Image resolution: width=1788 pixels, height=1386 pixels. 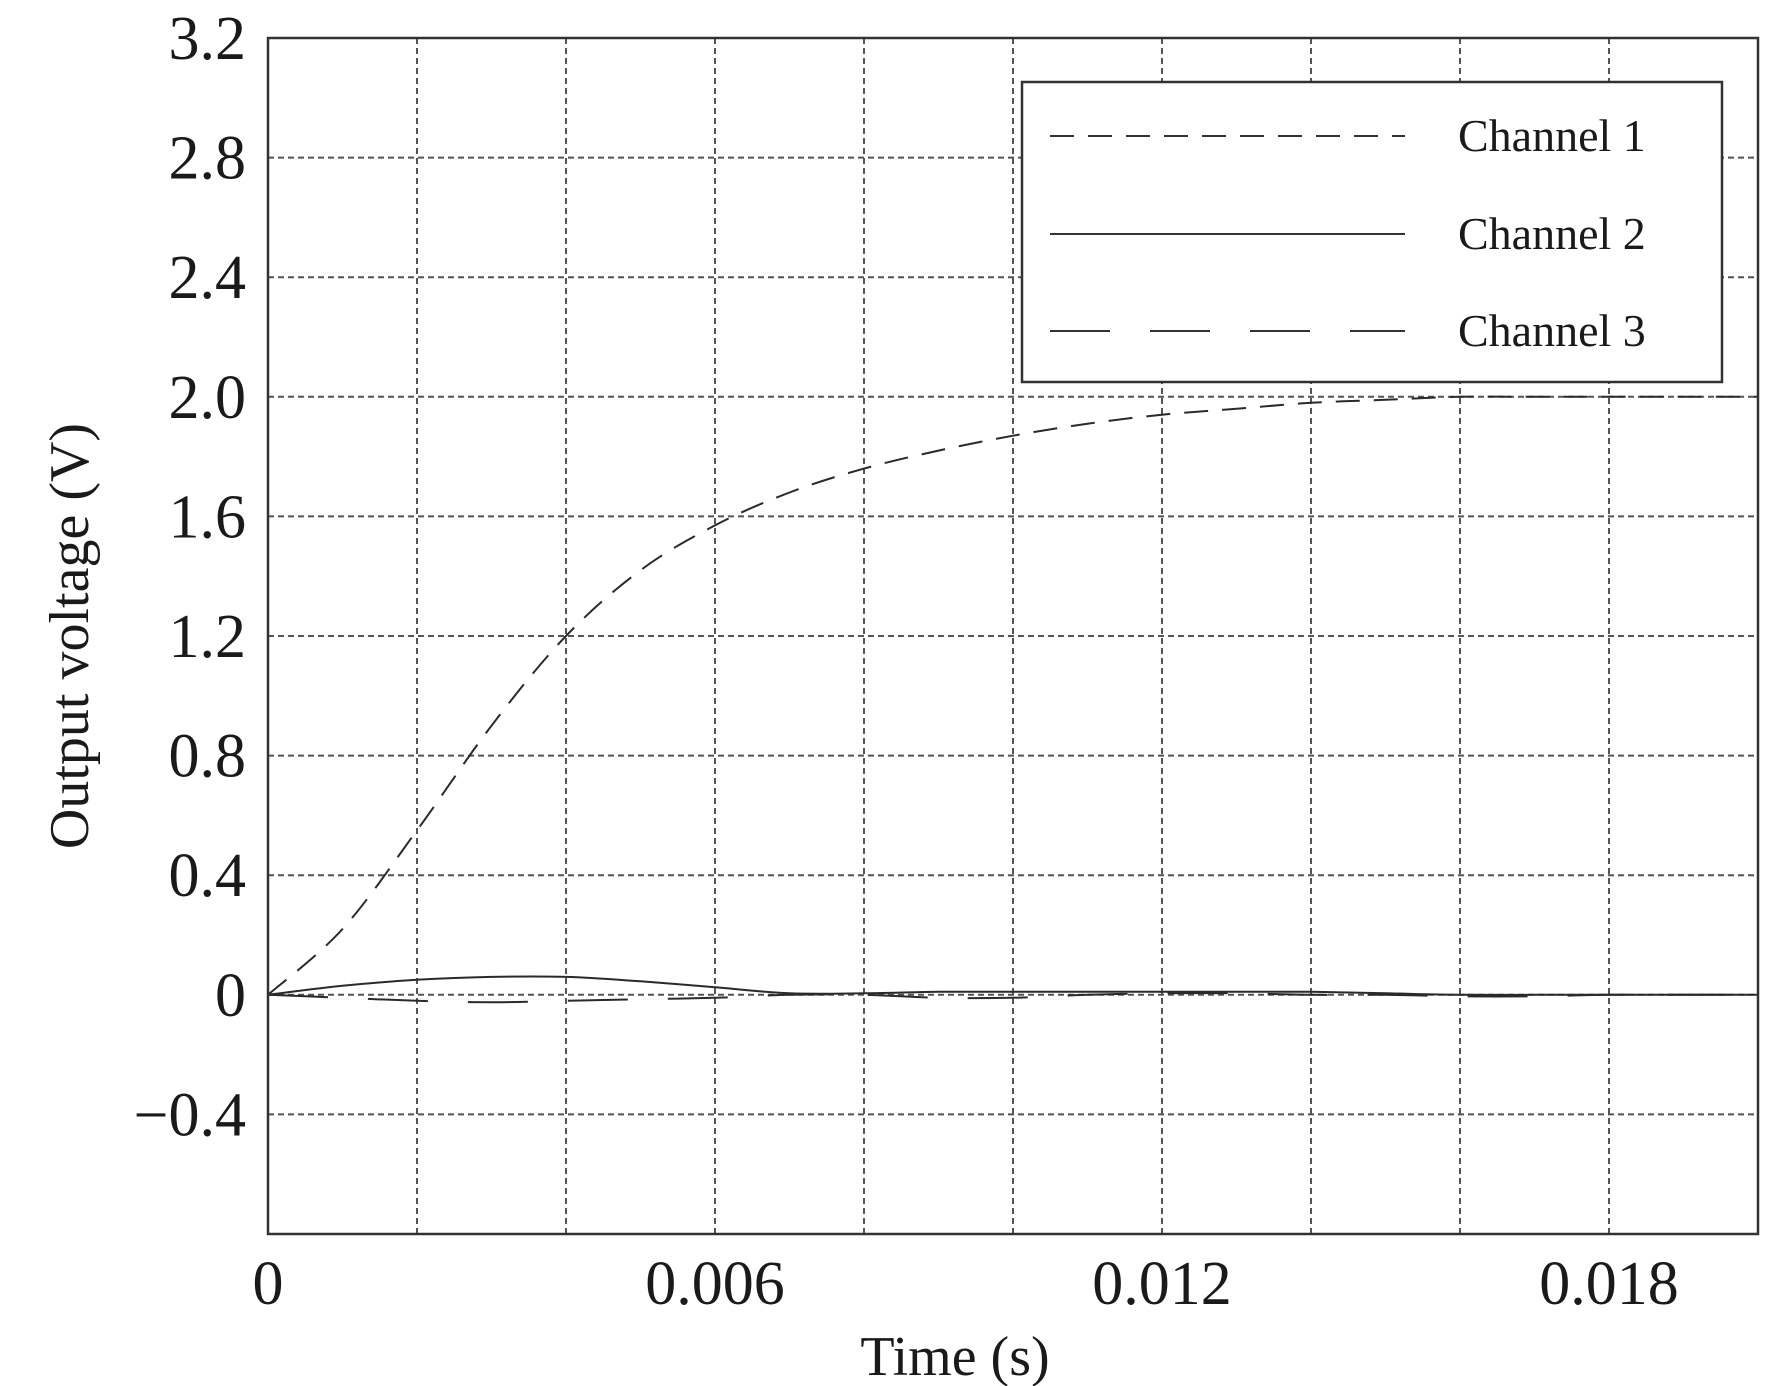 What do you see at coordinates (1372, 232) in the screenshot?
I see `legend: Channel 1 Channel 2 Channel 3` at bounding box center [1372, 232].